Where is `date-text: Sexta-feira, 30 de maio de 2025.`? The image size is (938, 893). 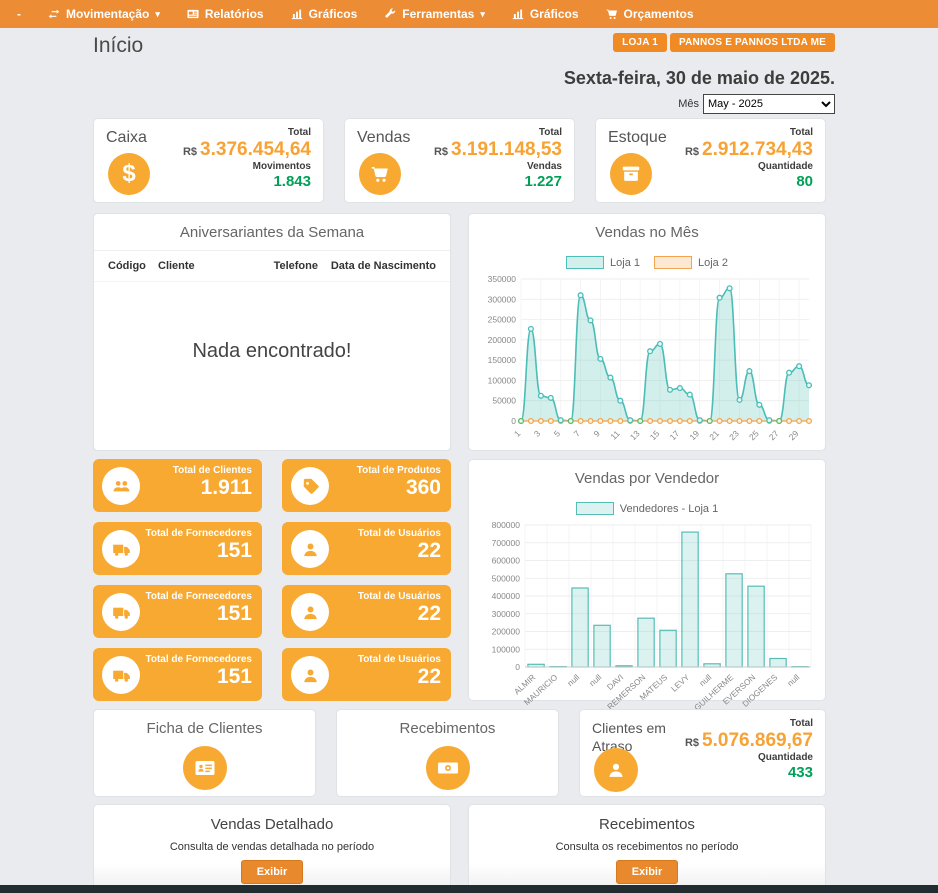 date-text: Sexta-feira, 30 de maio de 2025. is located at coordinates (699, 78).